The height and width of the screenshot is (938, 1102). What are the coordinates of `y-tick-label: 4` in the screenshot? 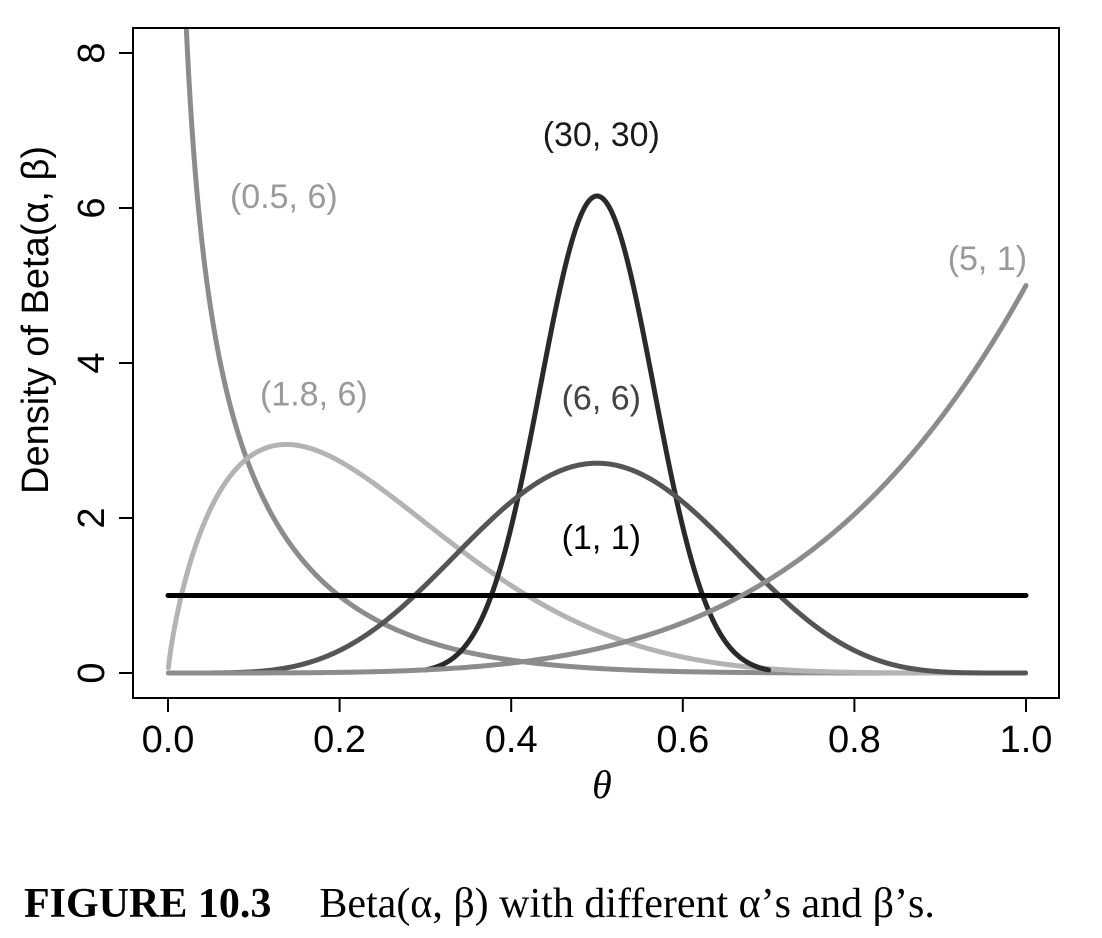 It's located at (92, 362).